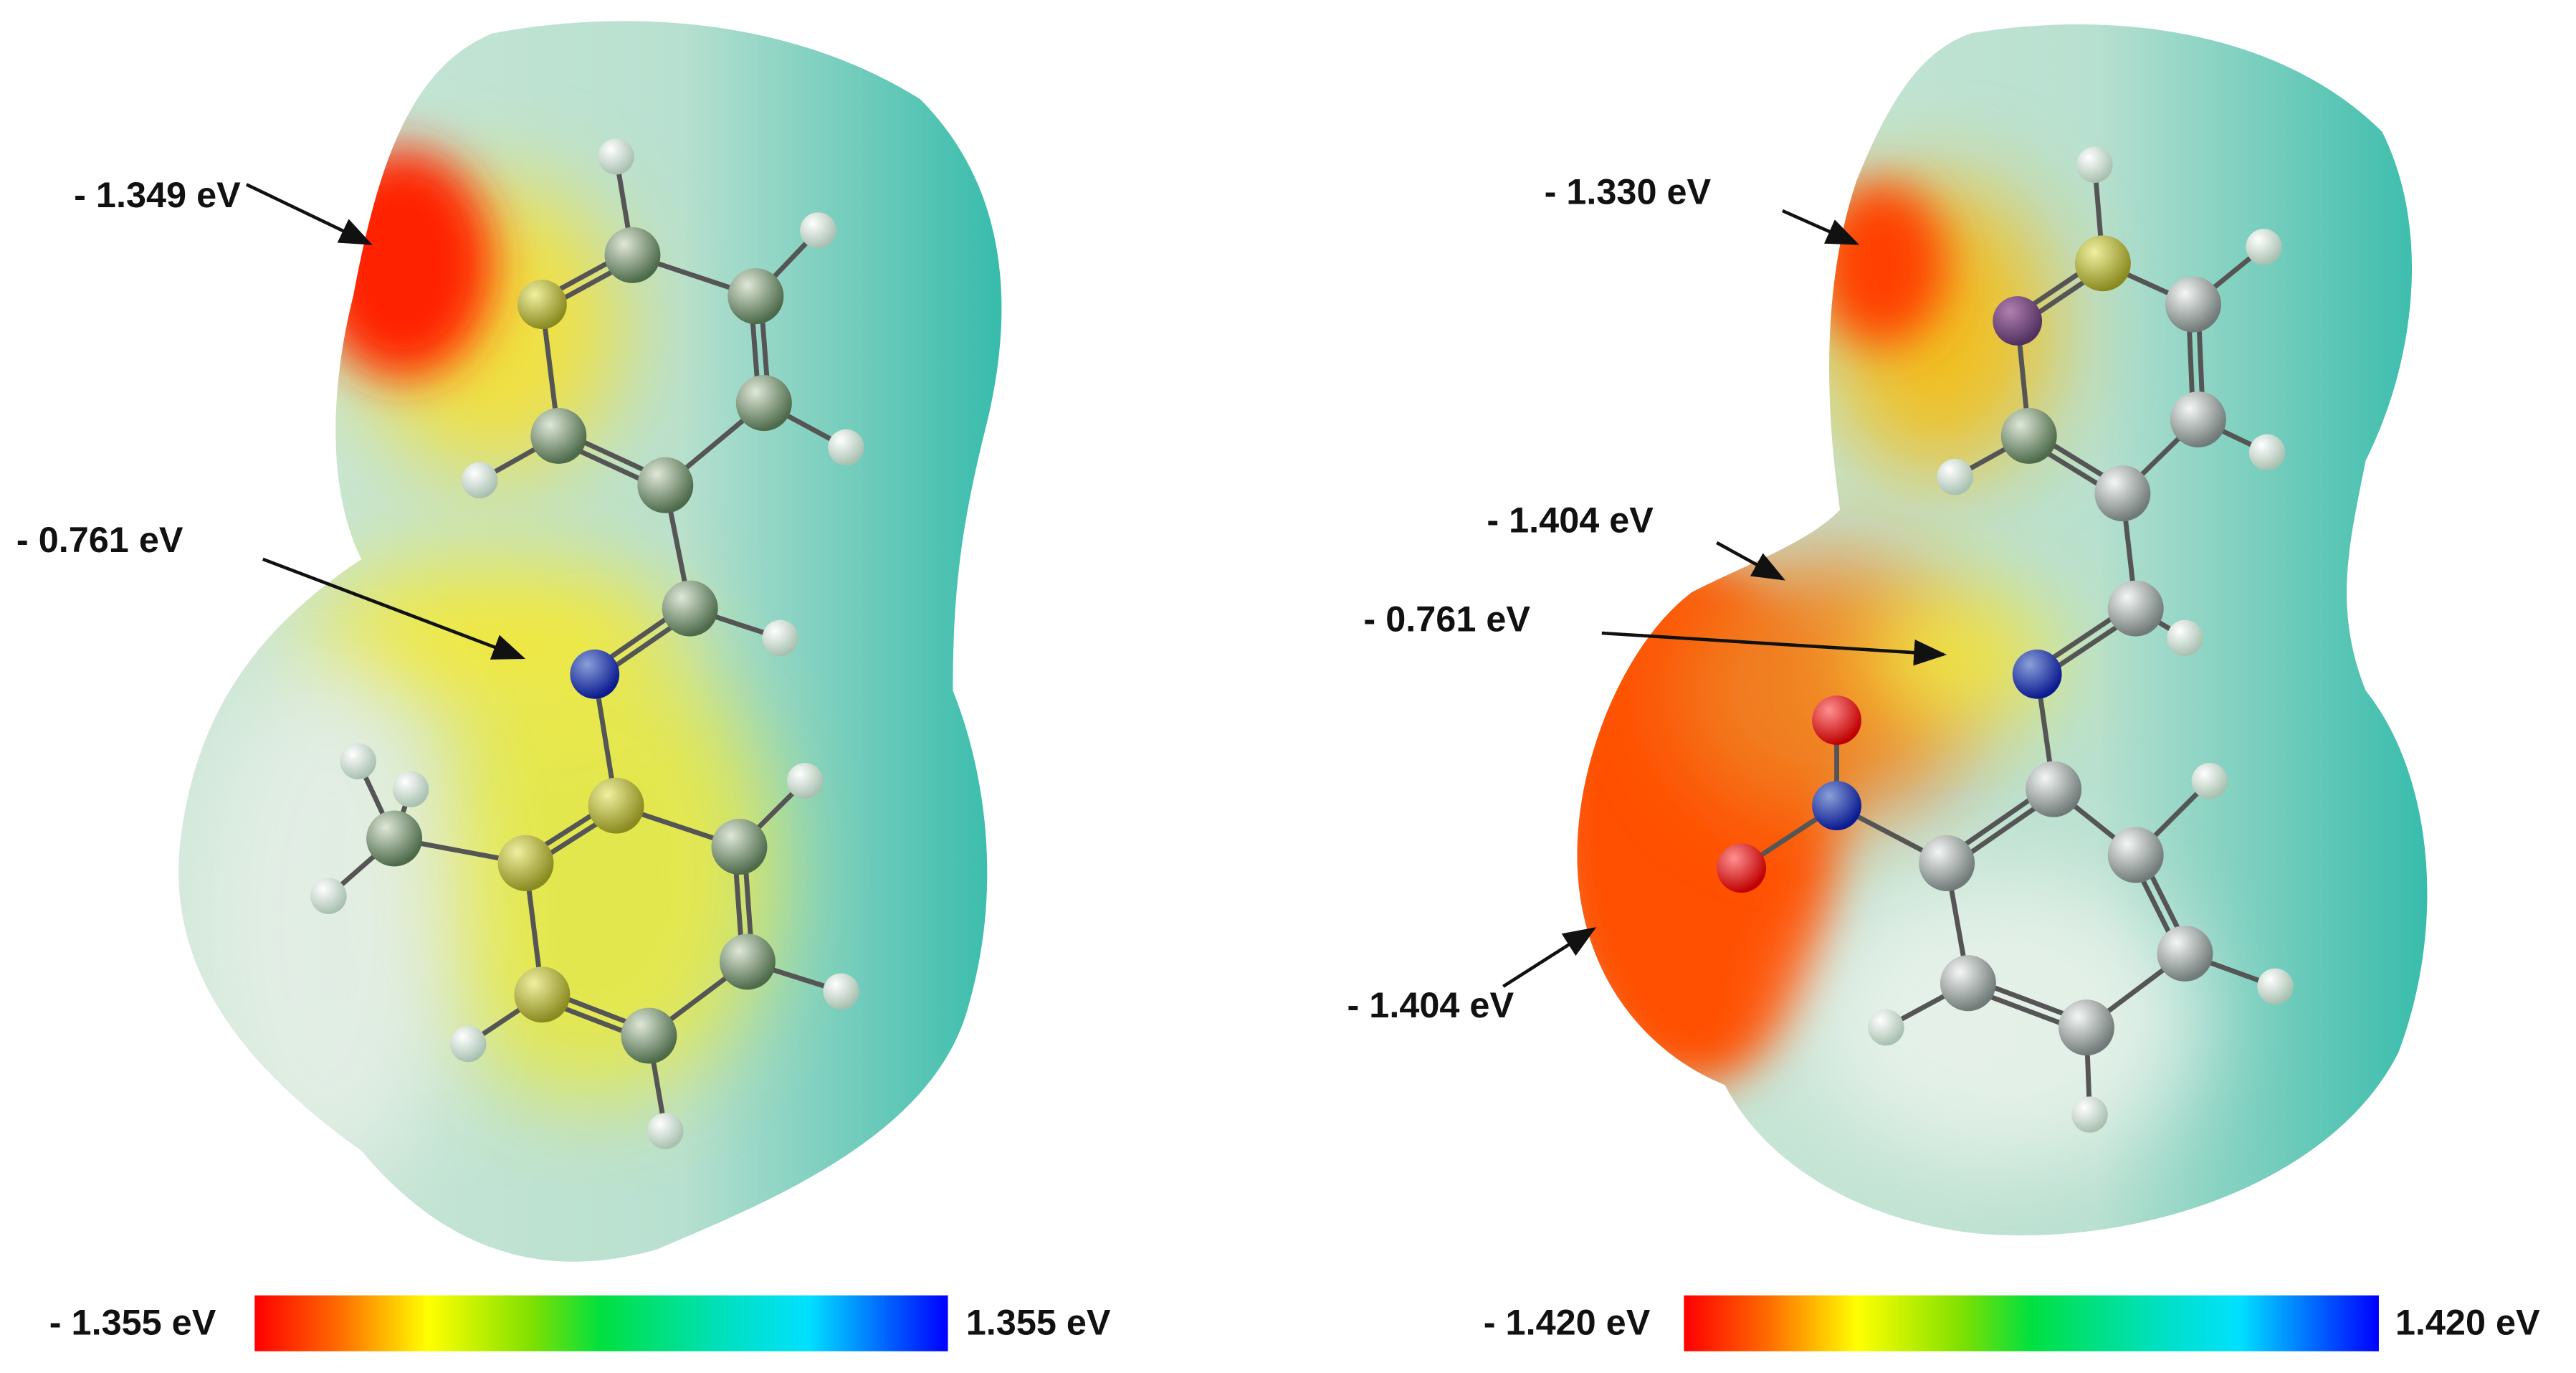  I want to click on annotation-label: - 1.330 eV, so click(1628, 192).